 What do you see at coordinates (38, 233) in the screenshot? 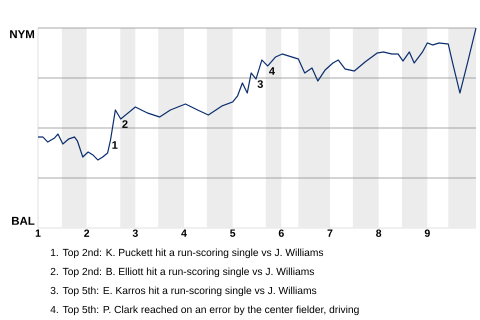
I see `x-tick-label: 1` at bounding box center [38, 233].